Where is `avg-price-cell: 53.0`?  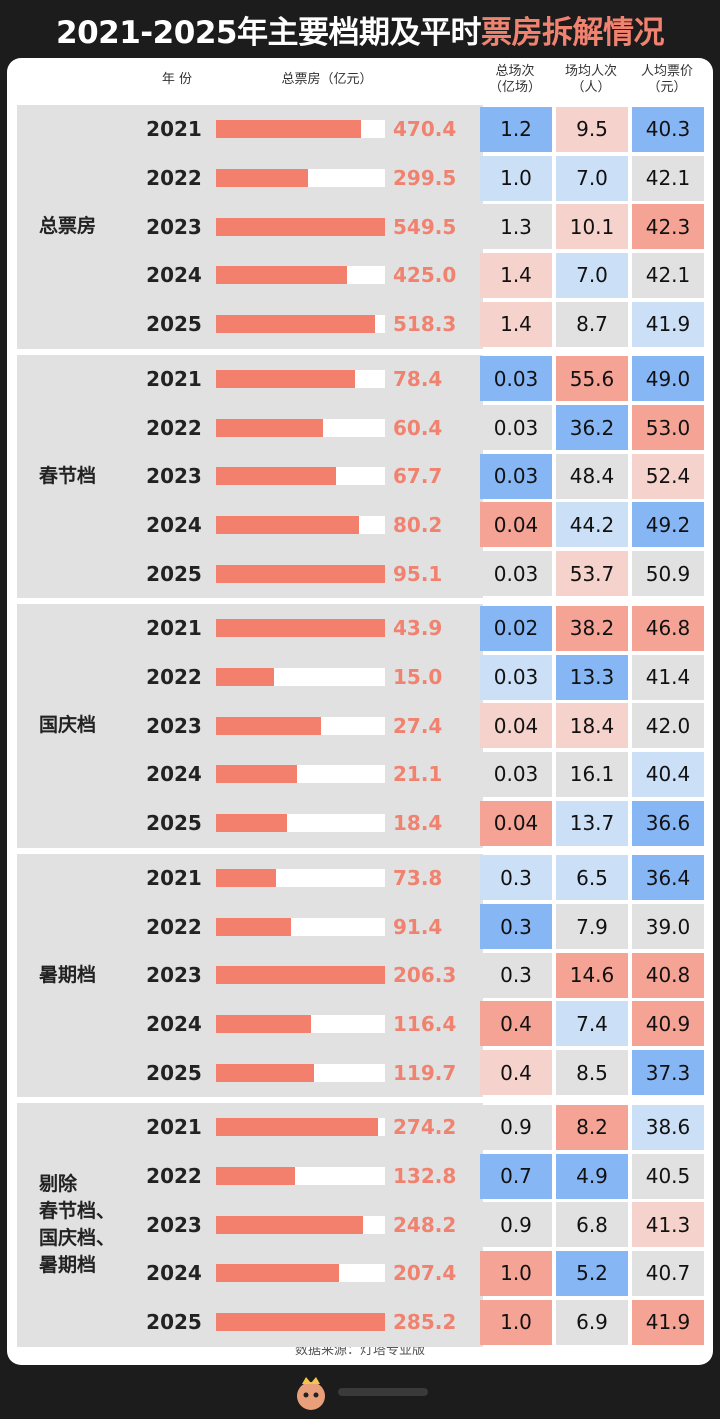
avg-price-cell: 53.0 is located at coordinates (668, 427).